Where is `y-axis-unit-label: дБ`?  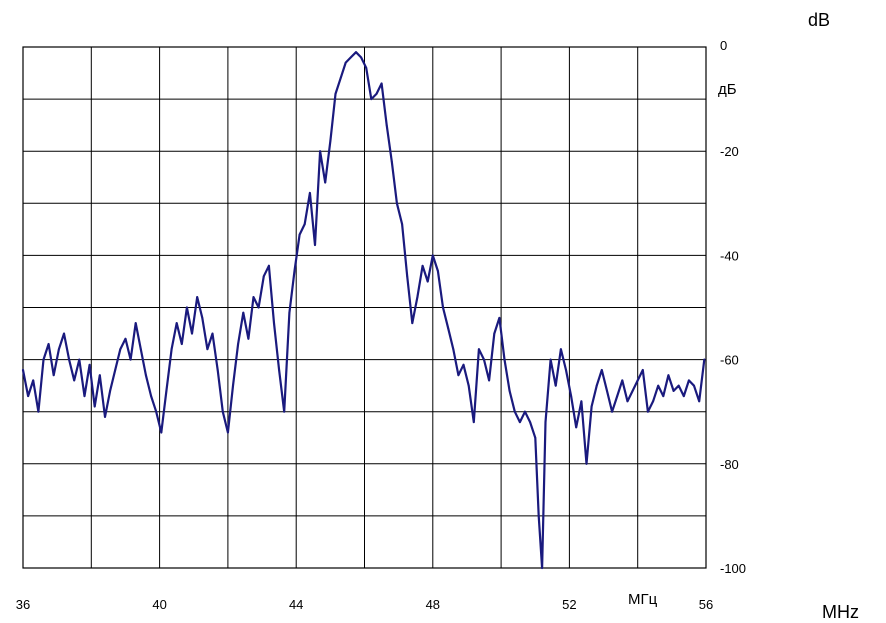 y-axis-unit-label: дБ is located at coordinates (727, 89).